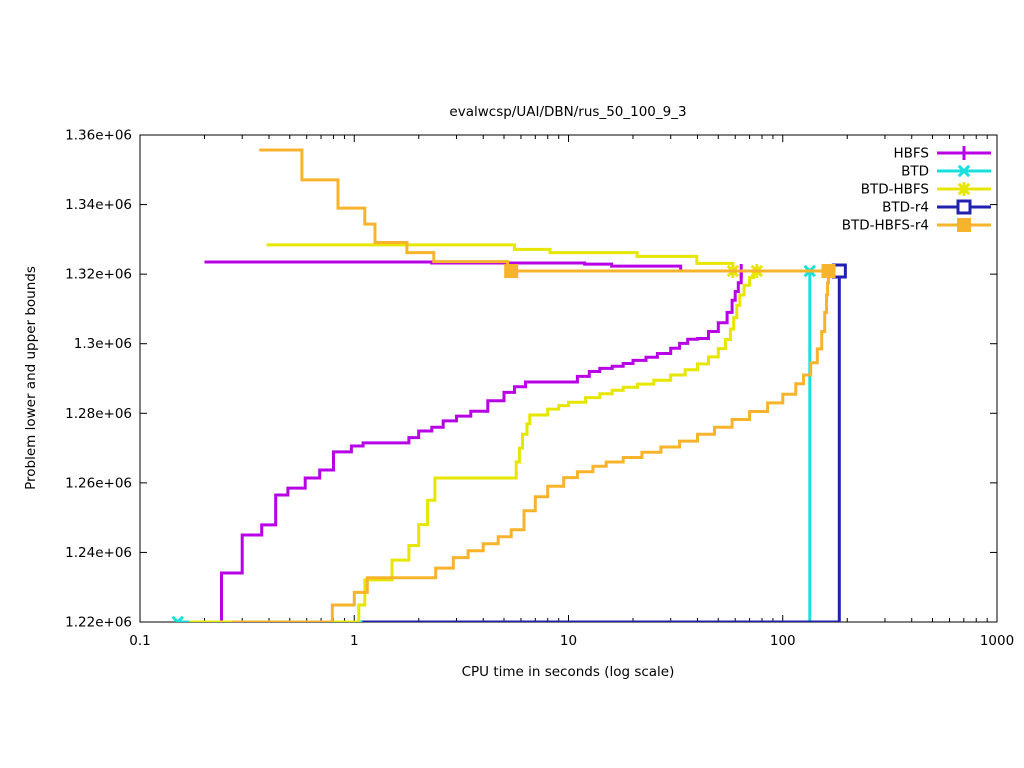  Describe the element at coordinates (354, 641) in the screenshot. I see `x-tick-label: 1` at that location.